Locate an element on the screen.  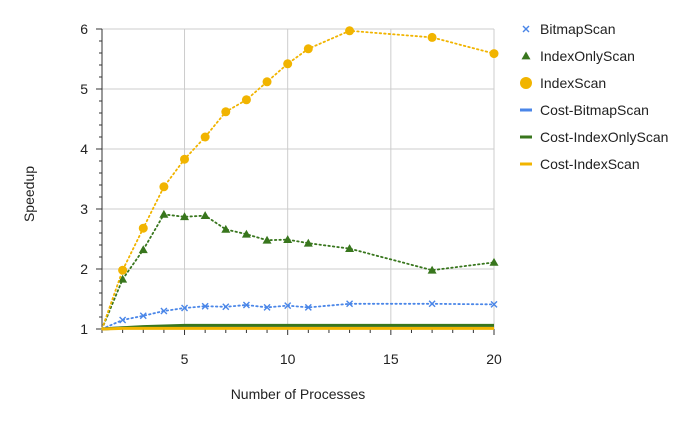
legend-label: IndexOnlyScan is located at coordinates (587, 56).